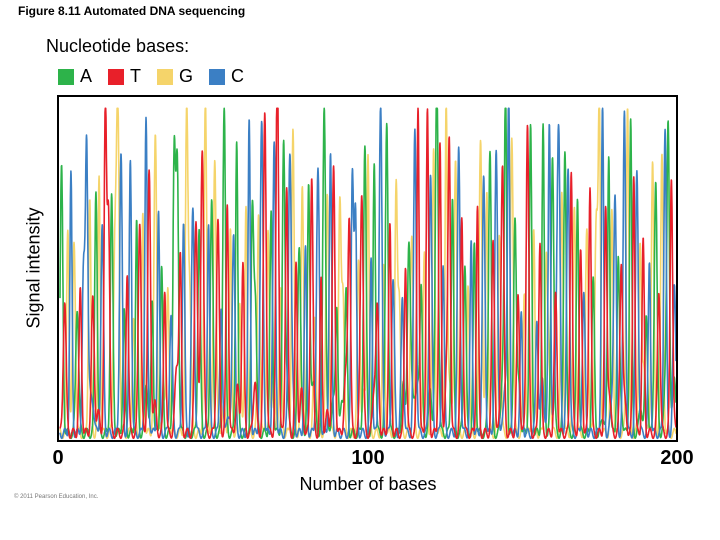 Image resolution: width=720 pixels, height=540 pixels. I want to click on legend-item-t: T, so click(124, 76).